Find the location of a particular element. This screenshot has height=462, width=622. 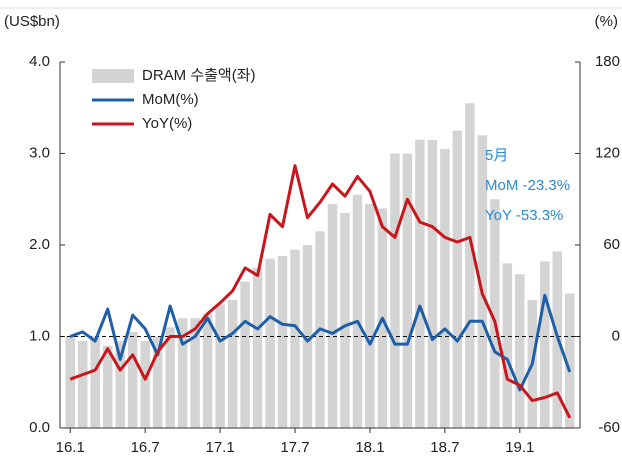

y2-tick-label: 180 is located at coordinates (607, 61).